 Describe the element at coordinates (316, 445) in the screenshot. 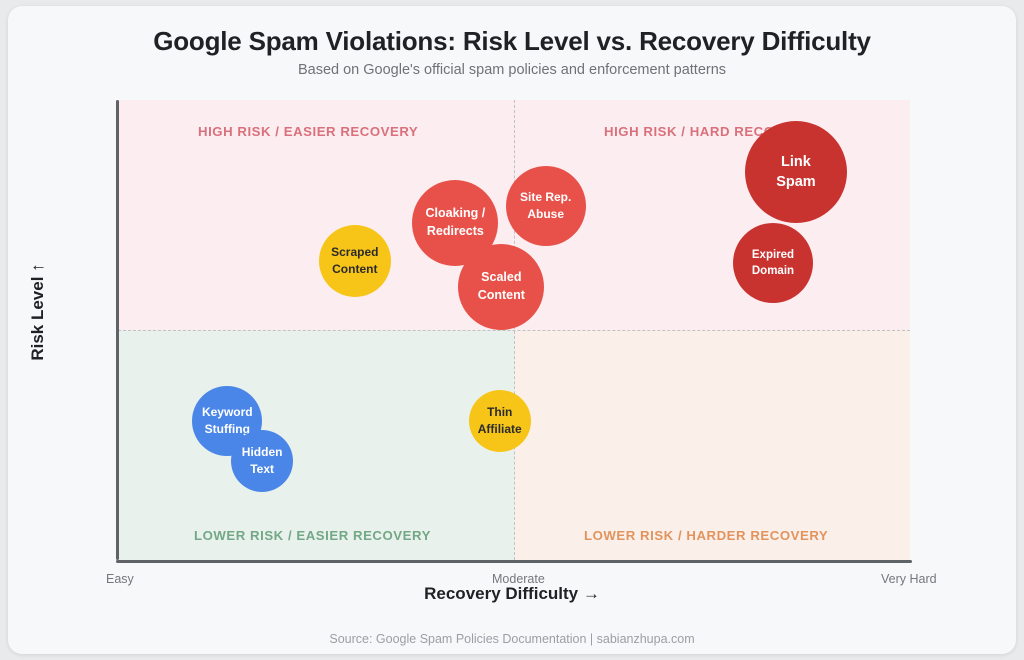

I see `quadrant-lower-risk-easier-recovery` at that location.